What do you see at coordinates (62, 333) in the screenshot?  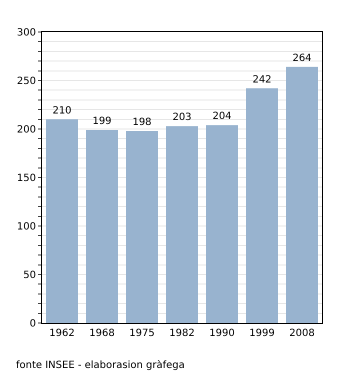 I see `x-tick-label: 1962` at bounding box center [62, 333].